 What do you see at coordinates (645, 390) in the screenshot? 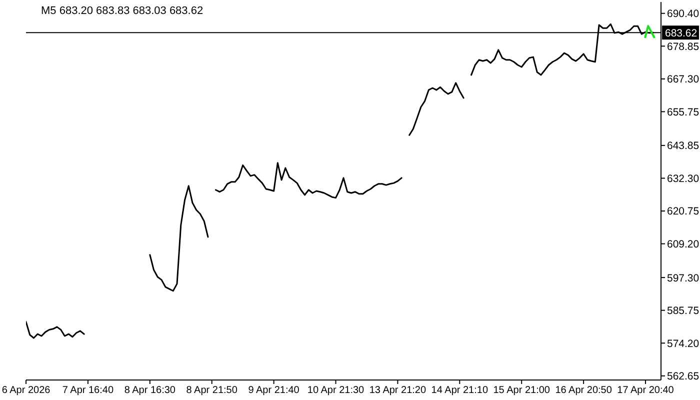
I see `x-tick-label: 17 Apr 20:40` at bounding box center [645, 390].